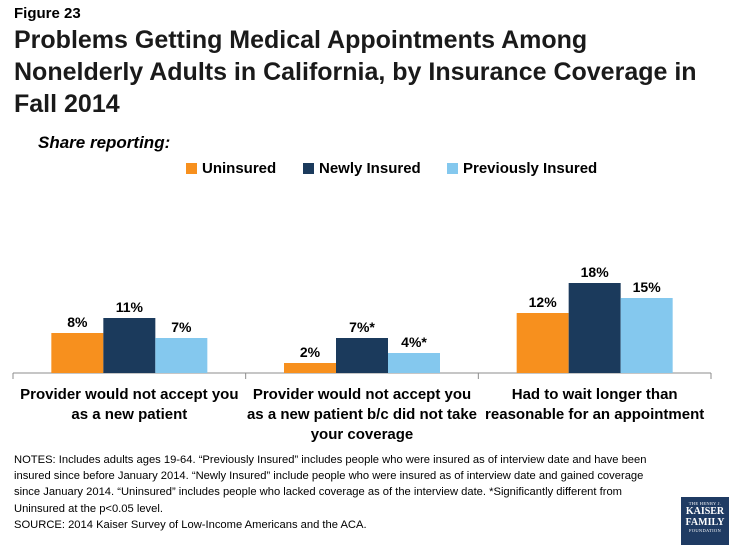 This screenshot has width=735, height=551. Describe the element at coordinates (77, 322) in the screenshot. I see `data-label-uninsured-cat-1: 8%` at that location.